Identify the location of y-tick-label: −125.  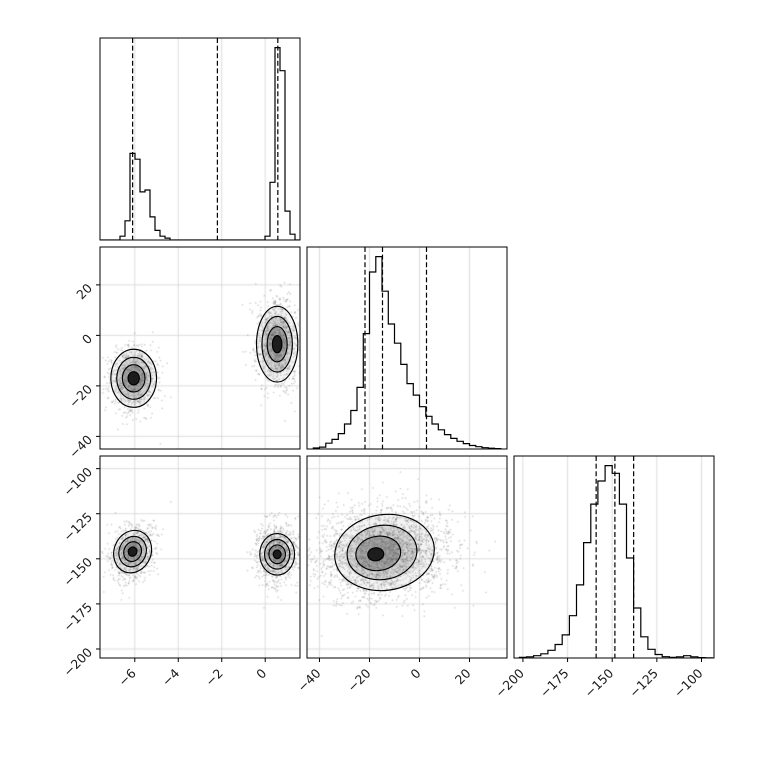
(77, 526).